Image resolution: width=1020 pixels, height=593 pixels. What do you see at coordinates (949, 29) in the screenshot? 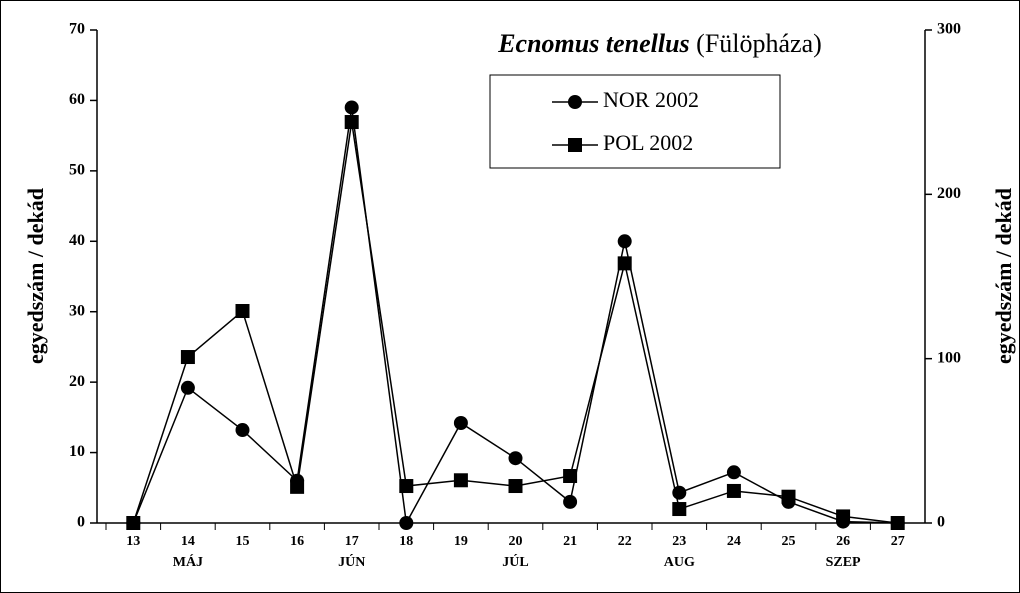
I see `y2-tick-label: 300` at bounding box center [949, 29].